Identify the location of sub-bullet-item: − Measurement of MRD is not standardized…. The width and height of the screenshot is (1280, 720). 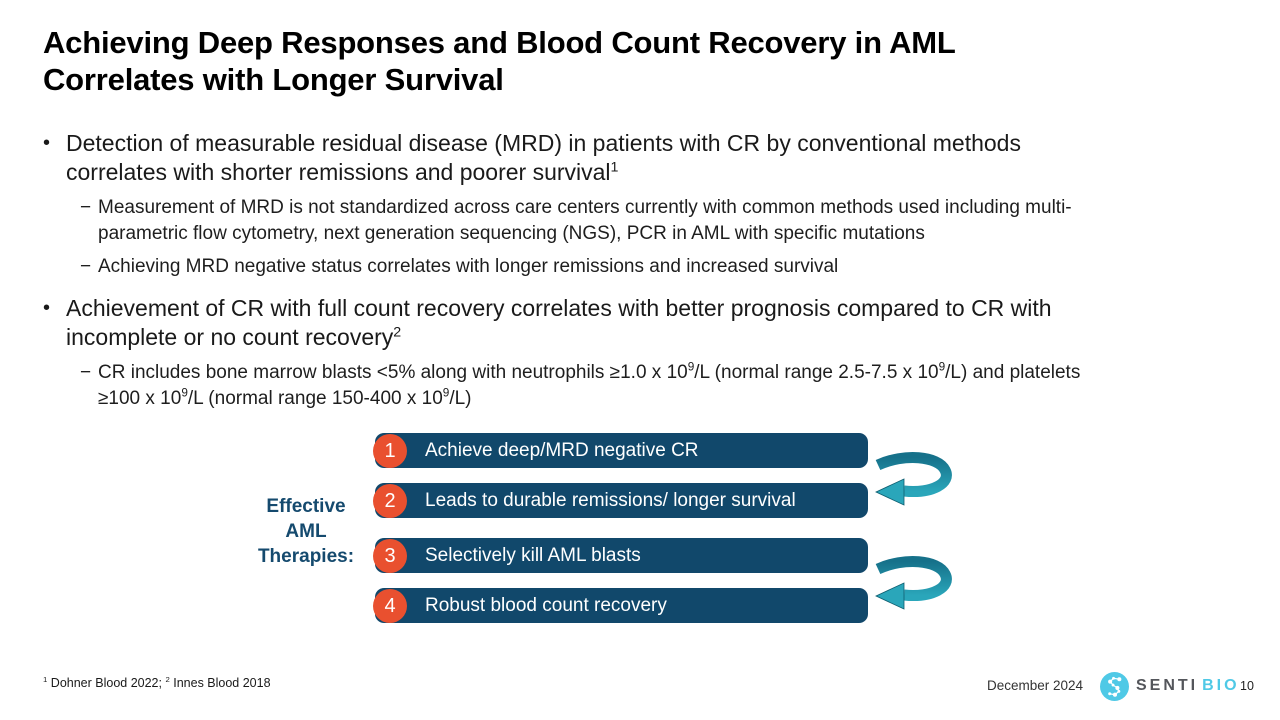
(654, 221).